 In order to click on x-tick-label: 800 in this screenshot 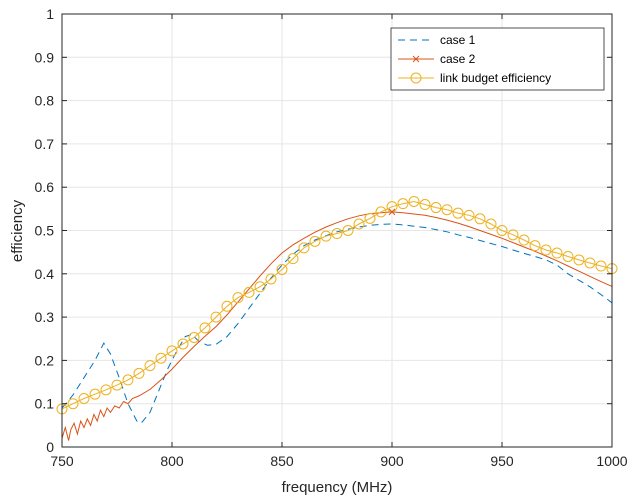, I will do `click(172, 461)`.